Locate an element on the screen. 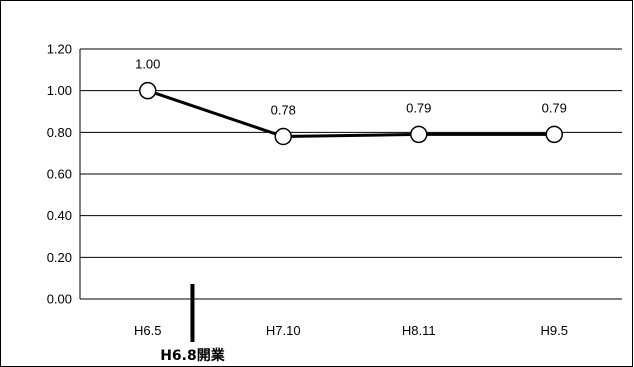 This screenshot has width=634, height=367. annotation: H6.8開業 is located at coordinates (193, 324).